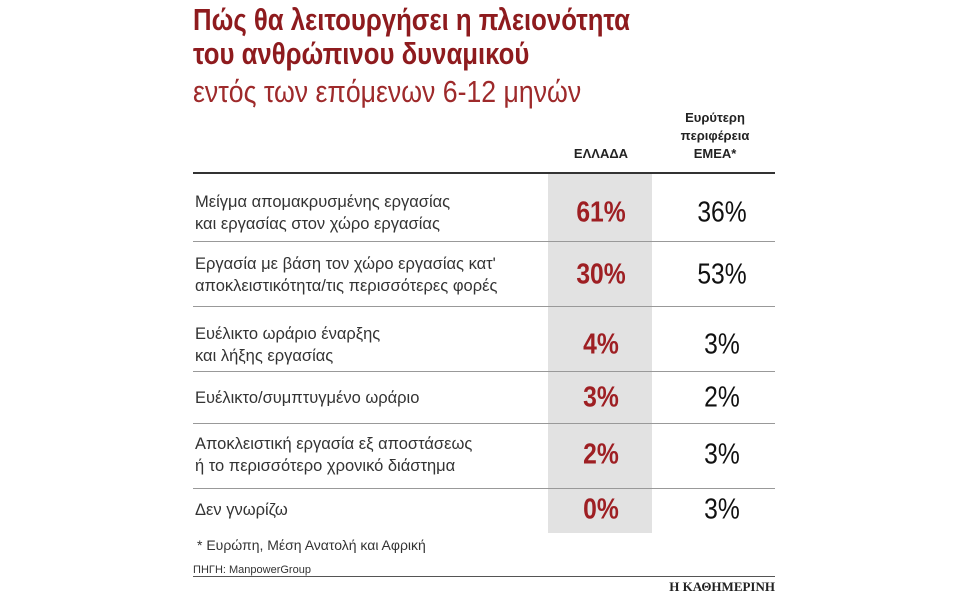 The width and height of the screenshot is (960, 600). I want to click on row-label-line: και εργασίας στον χώρο εργασίας, so click(317, 224).